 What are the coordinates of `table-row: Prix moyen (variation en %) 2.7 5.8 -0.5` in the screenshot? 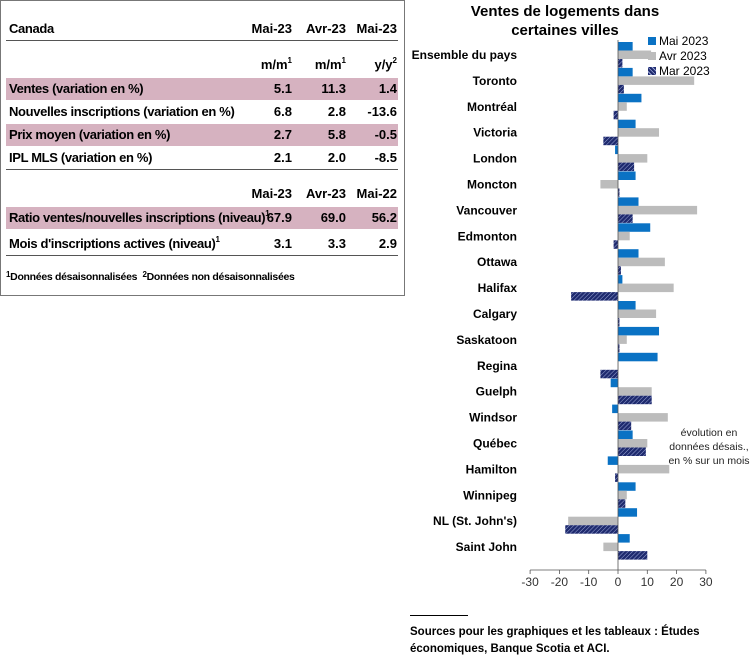 It's located at (202, 135).